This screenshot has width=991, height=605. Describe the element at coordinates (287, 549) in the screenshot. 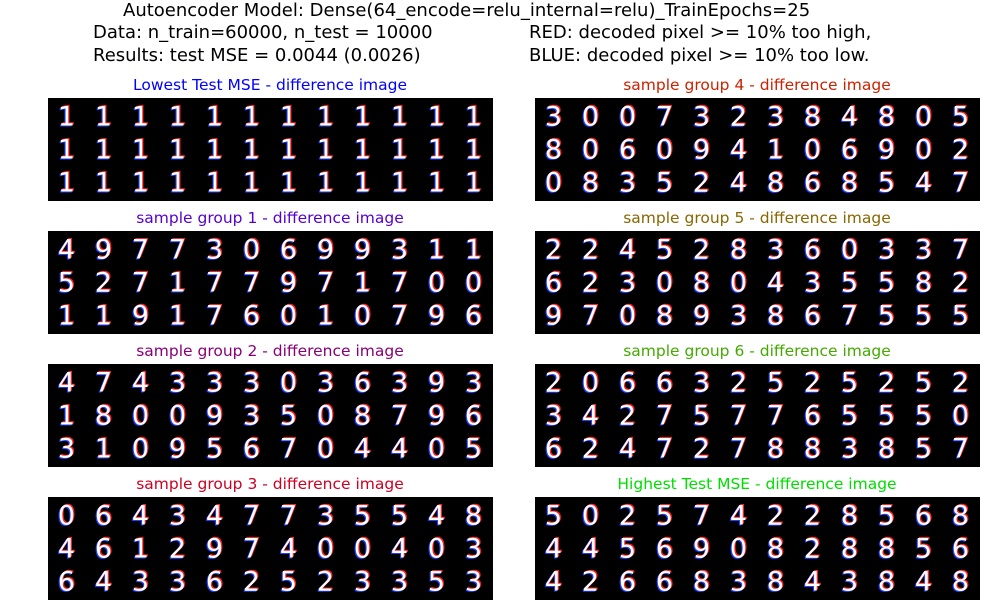

I see `digit-difference-halo: 4` at that location.